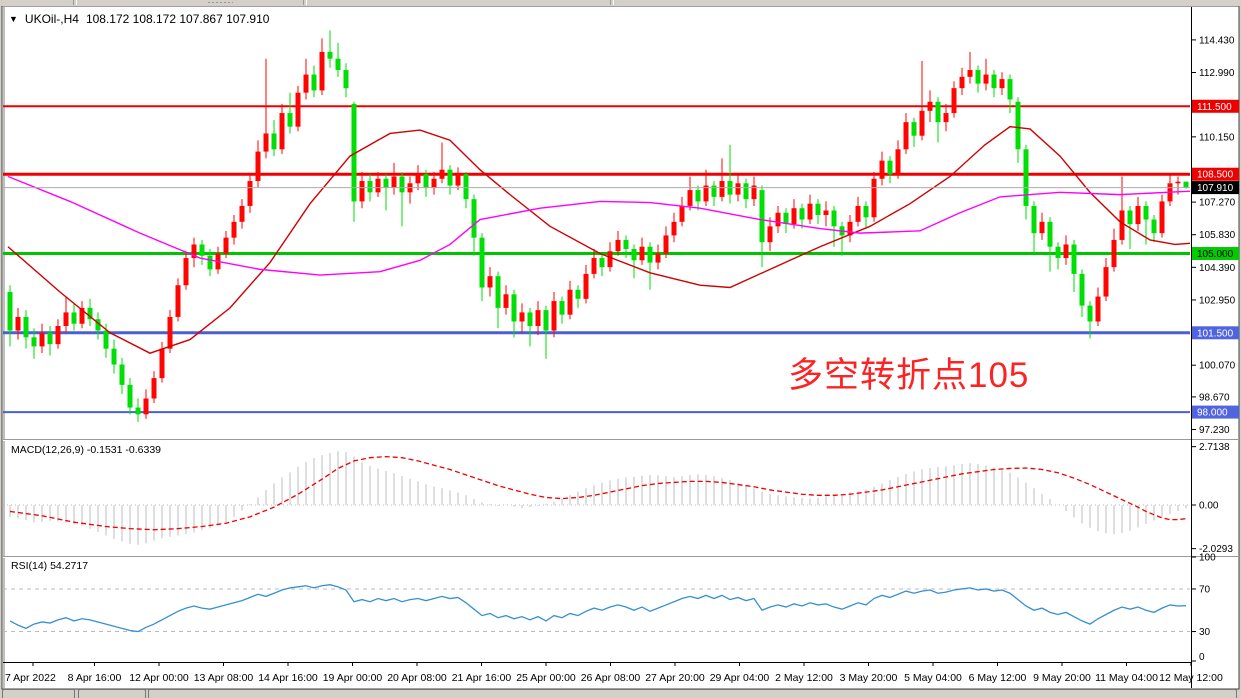  I want to click on rsi-line, so click(598, 608).